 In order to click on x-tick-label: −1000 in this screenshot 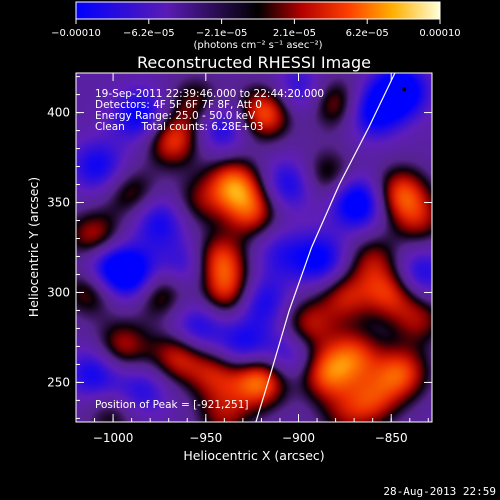, I will do `click(113, 438)`.